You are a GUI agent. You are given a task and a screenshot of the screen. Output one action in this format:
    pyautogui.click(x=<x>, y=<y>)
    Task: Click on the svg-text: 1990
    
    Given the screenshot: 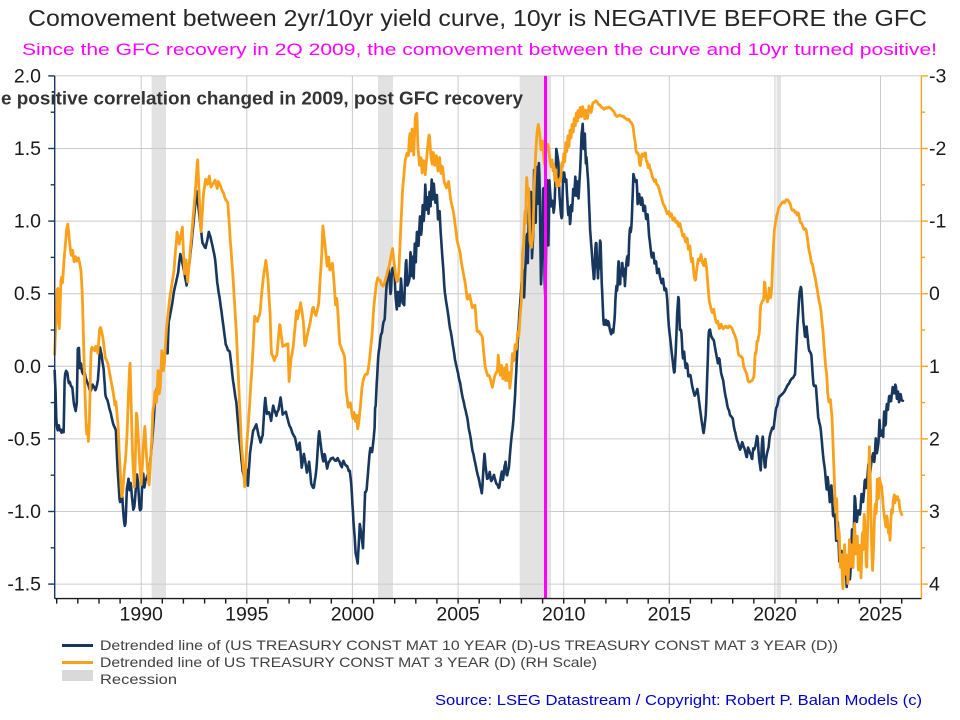 What is the action you would take?
    pyautogui.click(x=142, y=615)
    